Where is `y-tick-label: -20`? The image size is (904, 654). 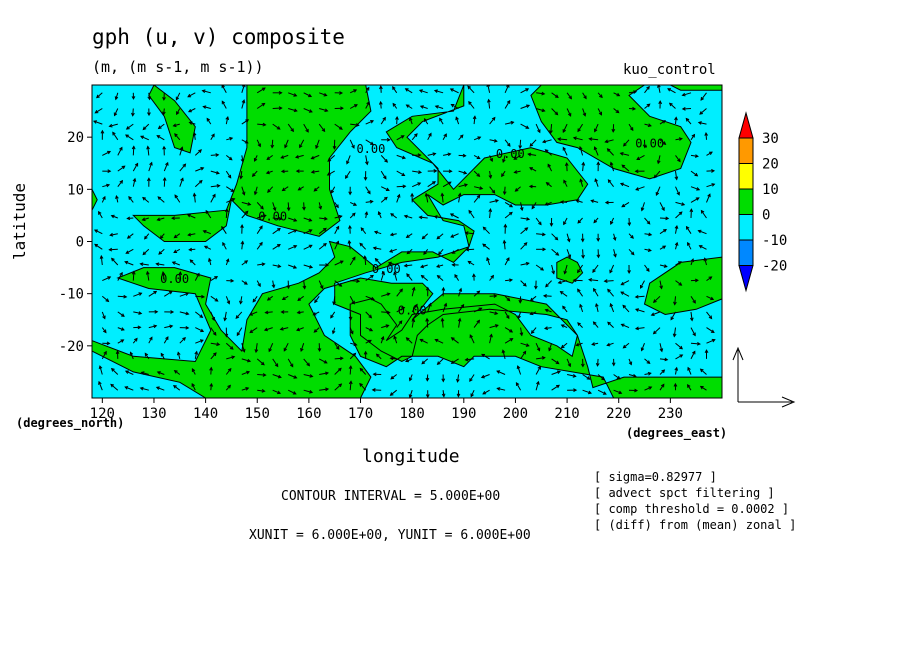 y-tick-label: -20 is located at coordinates (71, 347).